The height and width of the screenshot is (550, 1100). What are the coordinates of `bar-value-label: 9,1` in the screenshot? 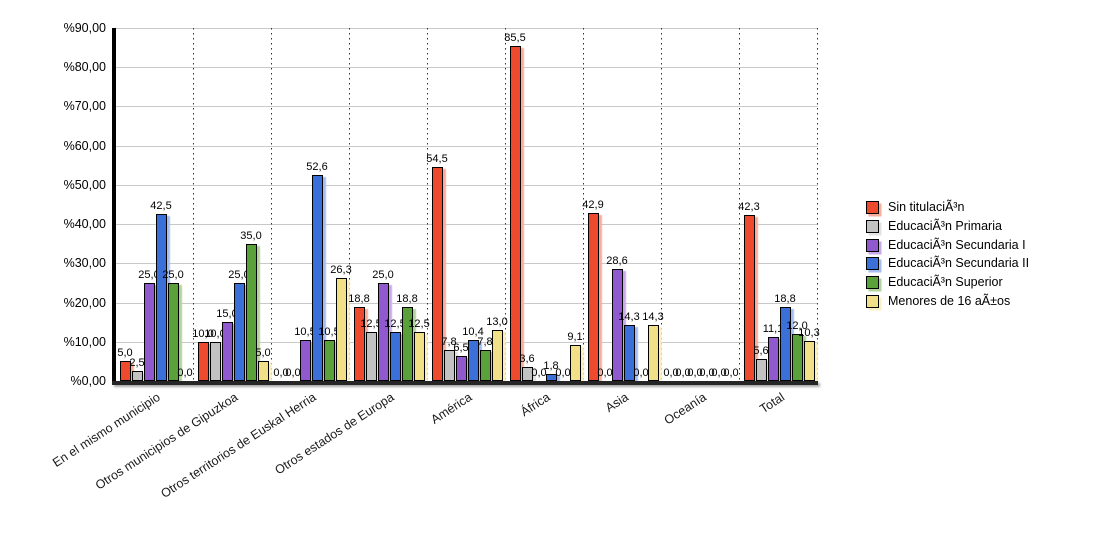 It's located at (575, 337).